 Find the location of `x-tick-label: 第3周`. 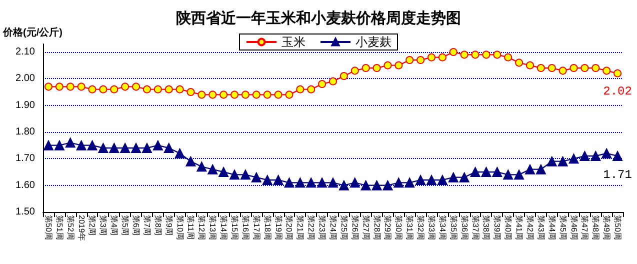

x-tick-label: 第3周 is located at coordinates (103, 225).